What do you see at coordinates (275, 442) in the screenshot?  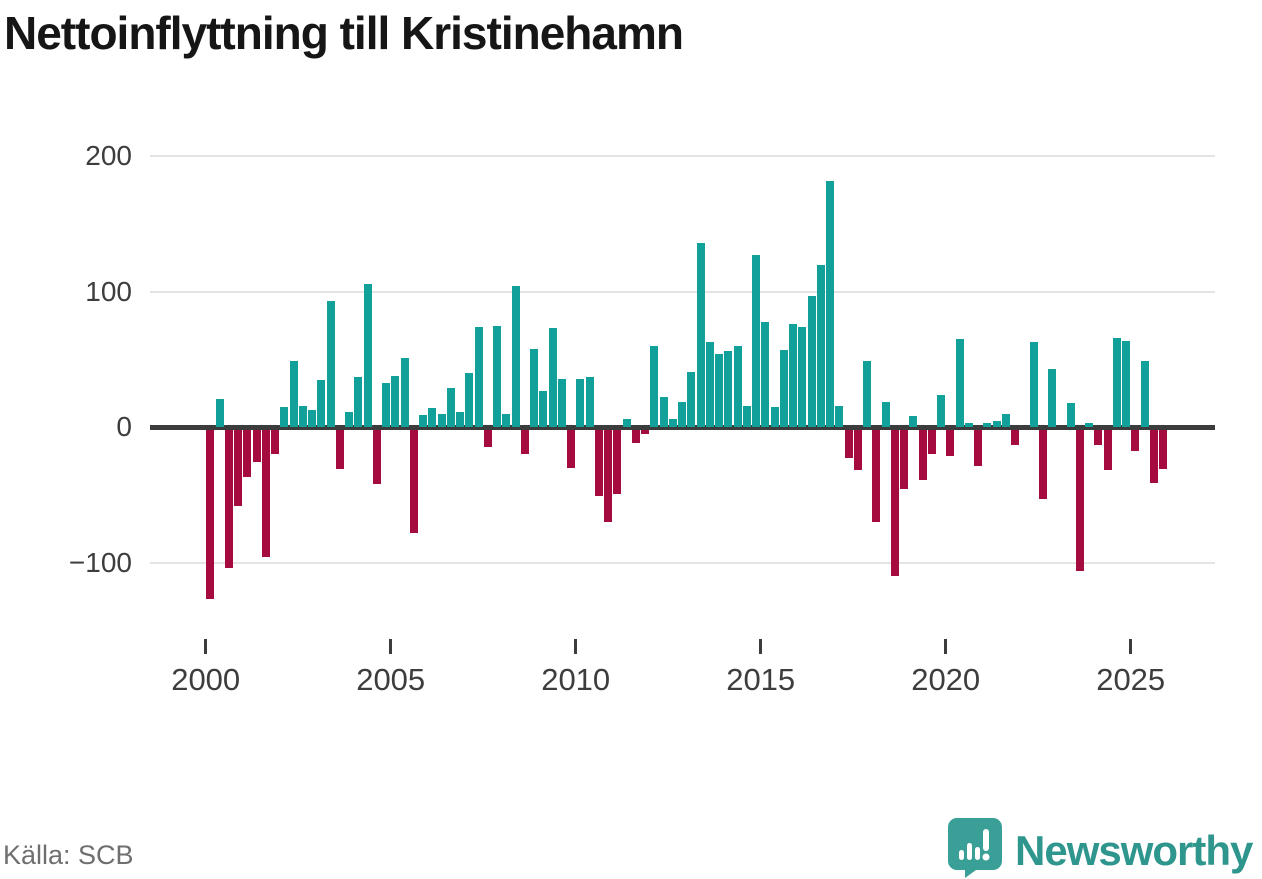 I see `bar-2001Q4` at bounding box center [275, 442].